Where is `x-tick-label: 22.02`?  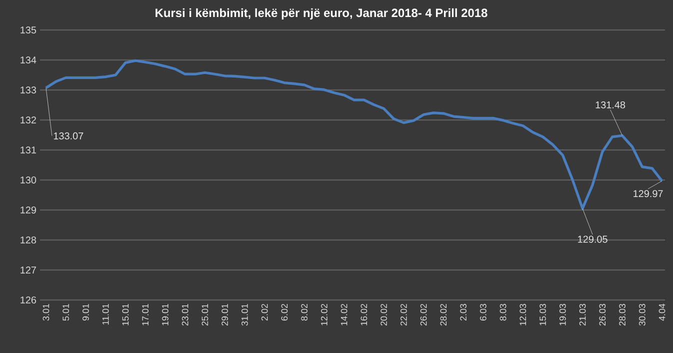
x-tick-label: 22.02 is located at coordinates (403, 315).